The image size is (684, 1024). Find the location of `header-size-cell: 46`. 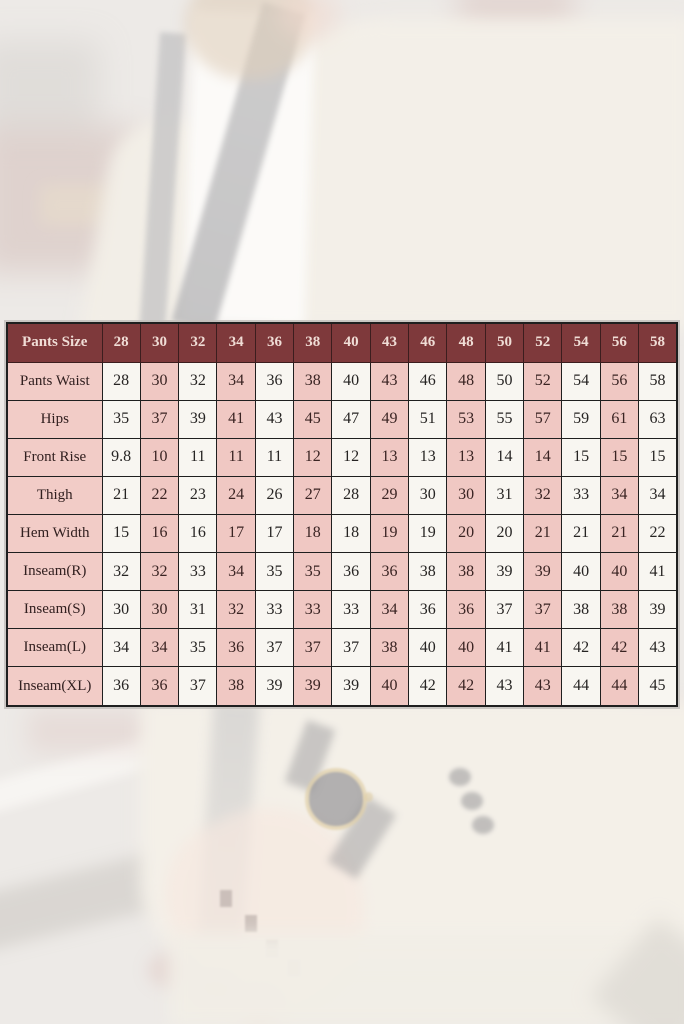

header-size-cell: 46 is located at coordinates (428, 342).